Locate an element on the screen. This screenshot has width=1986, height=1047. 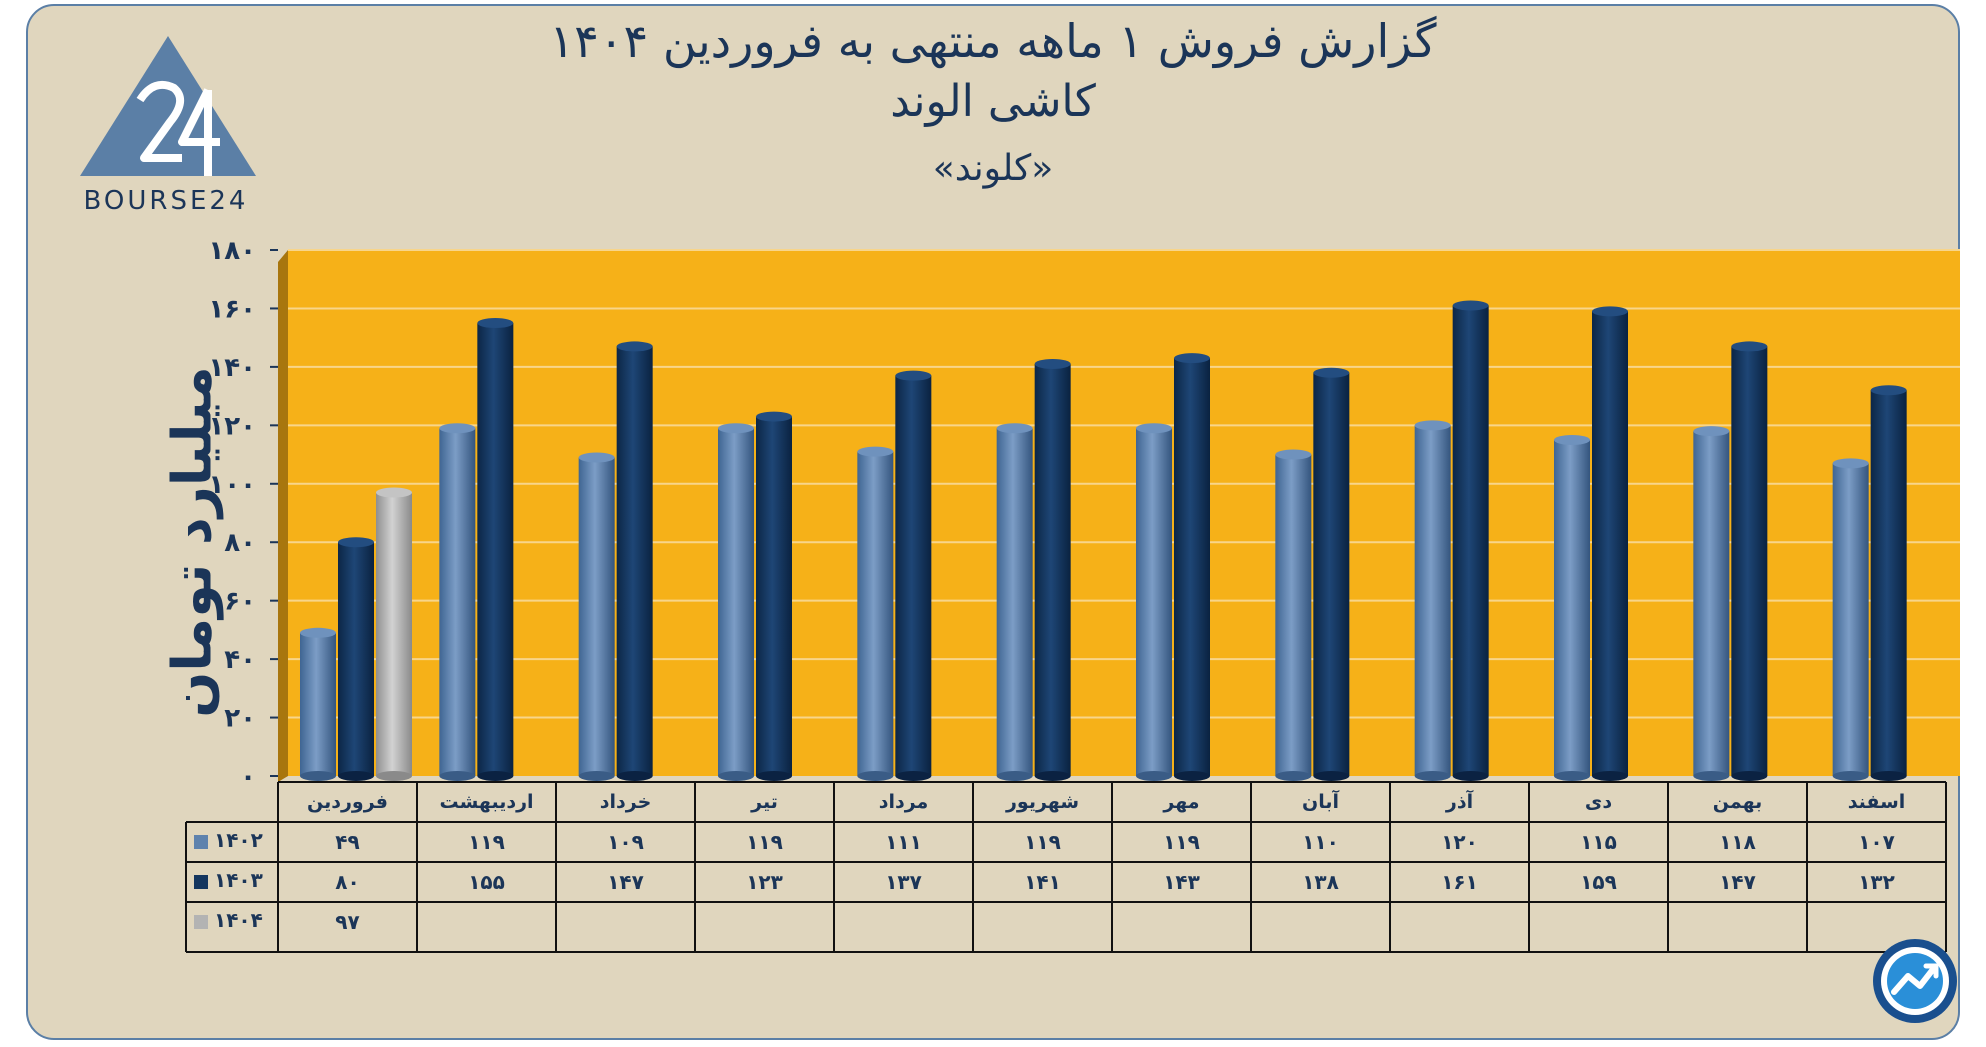
x-tick-label: خرداد is located at coordinates (625, 802).